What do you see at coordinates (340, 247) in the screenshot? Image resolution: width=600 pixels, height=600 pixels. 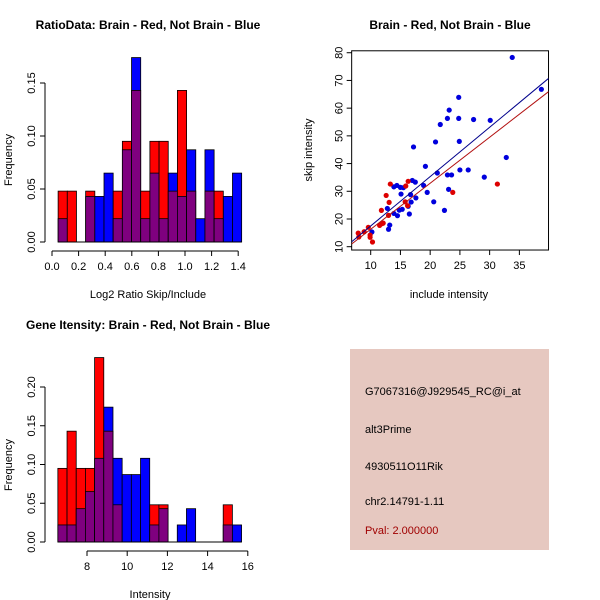 I see `scatter-y-tick-label: 10` at bounding box center [340, 247].